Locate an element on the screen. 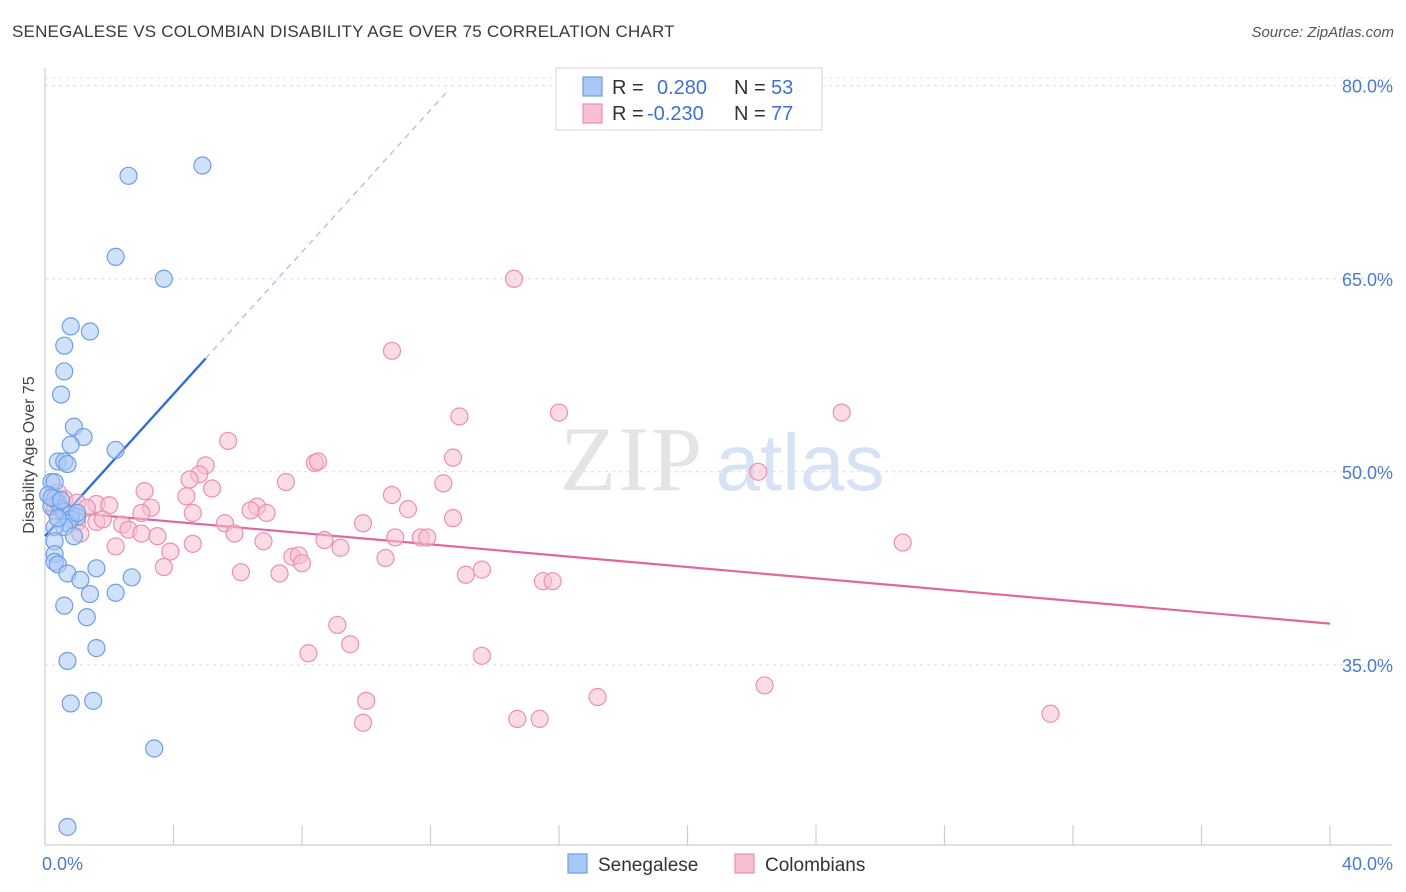 This screenshot has height=892, width=1406. bottom-legend-colombians: Colombians is located at coordinates (815, 865).